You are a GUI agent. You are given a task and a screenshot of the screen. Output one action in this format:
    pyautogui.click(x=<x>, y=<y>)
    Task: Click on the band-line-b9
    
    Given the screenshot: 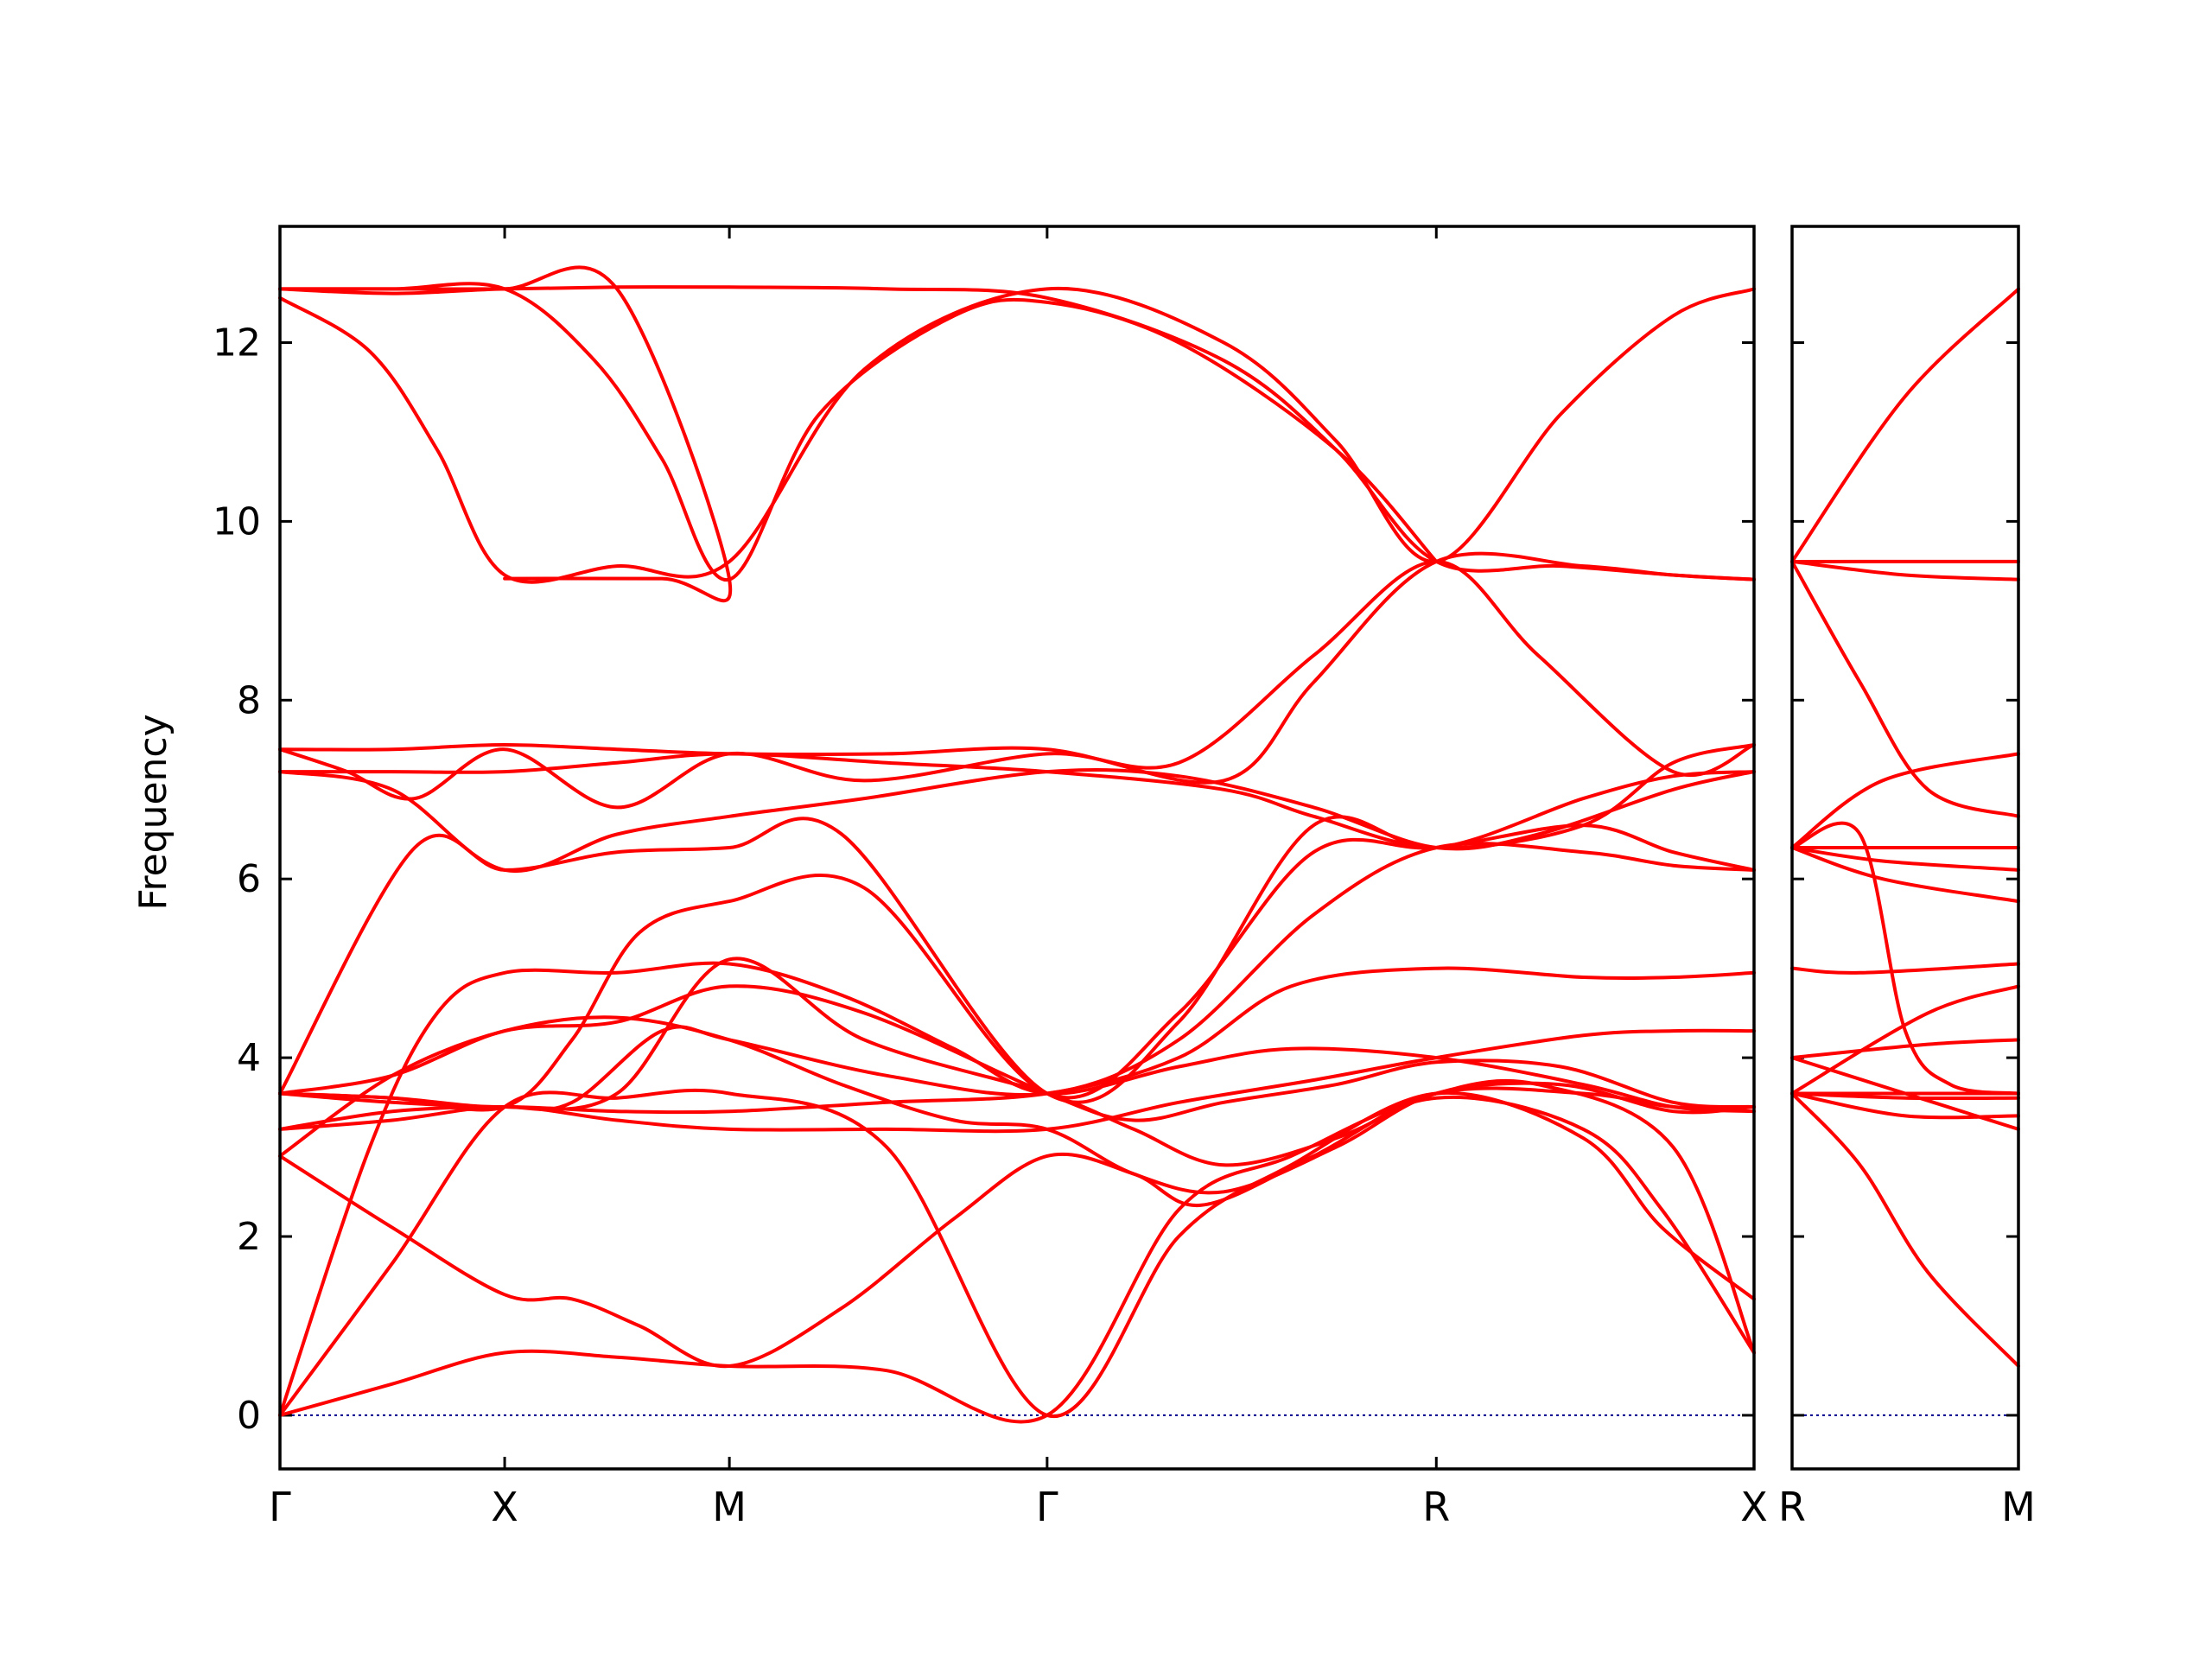 What is the action you would take?
    pyautogui.click(x=1017, y=967)
    